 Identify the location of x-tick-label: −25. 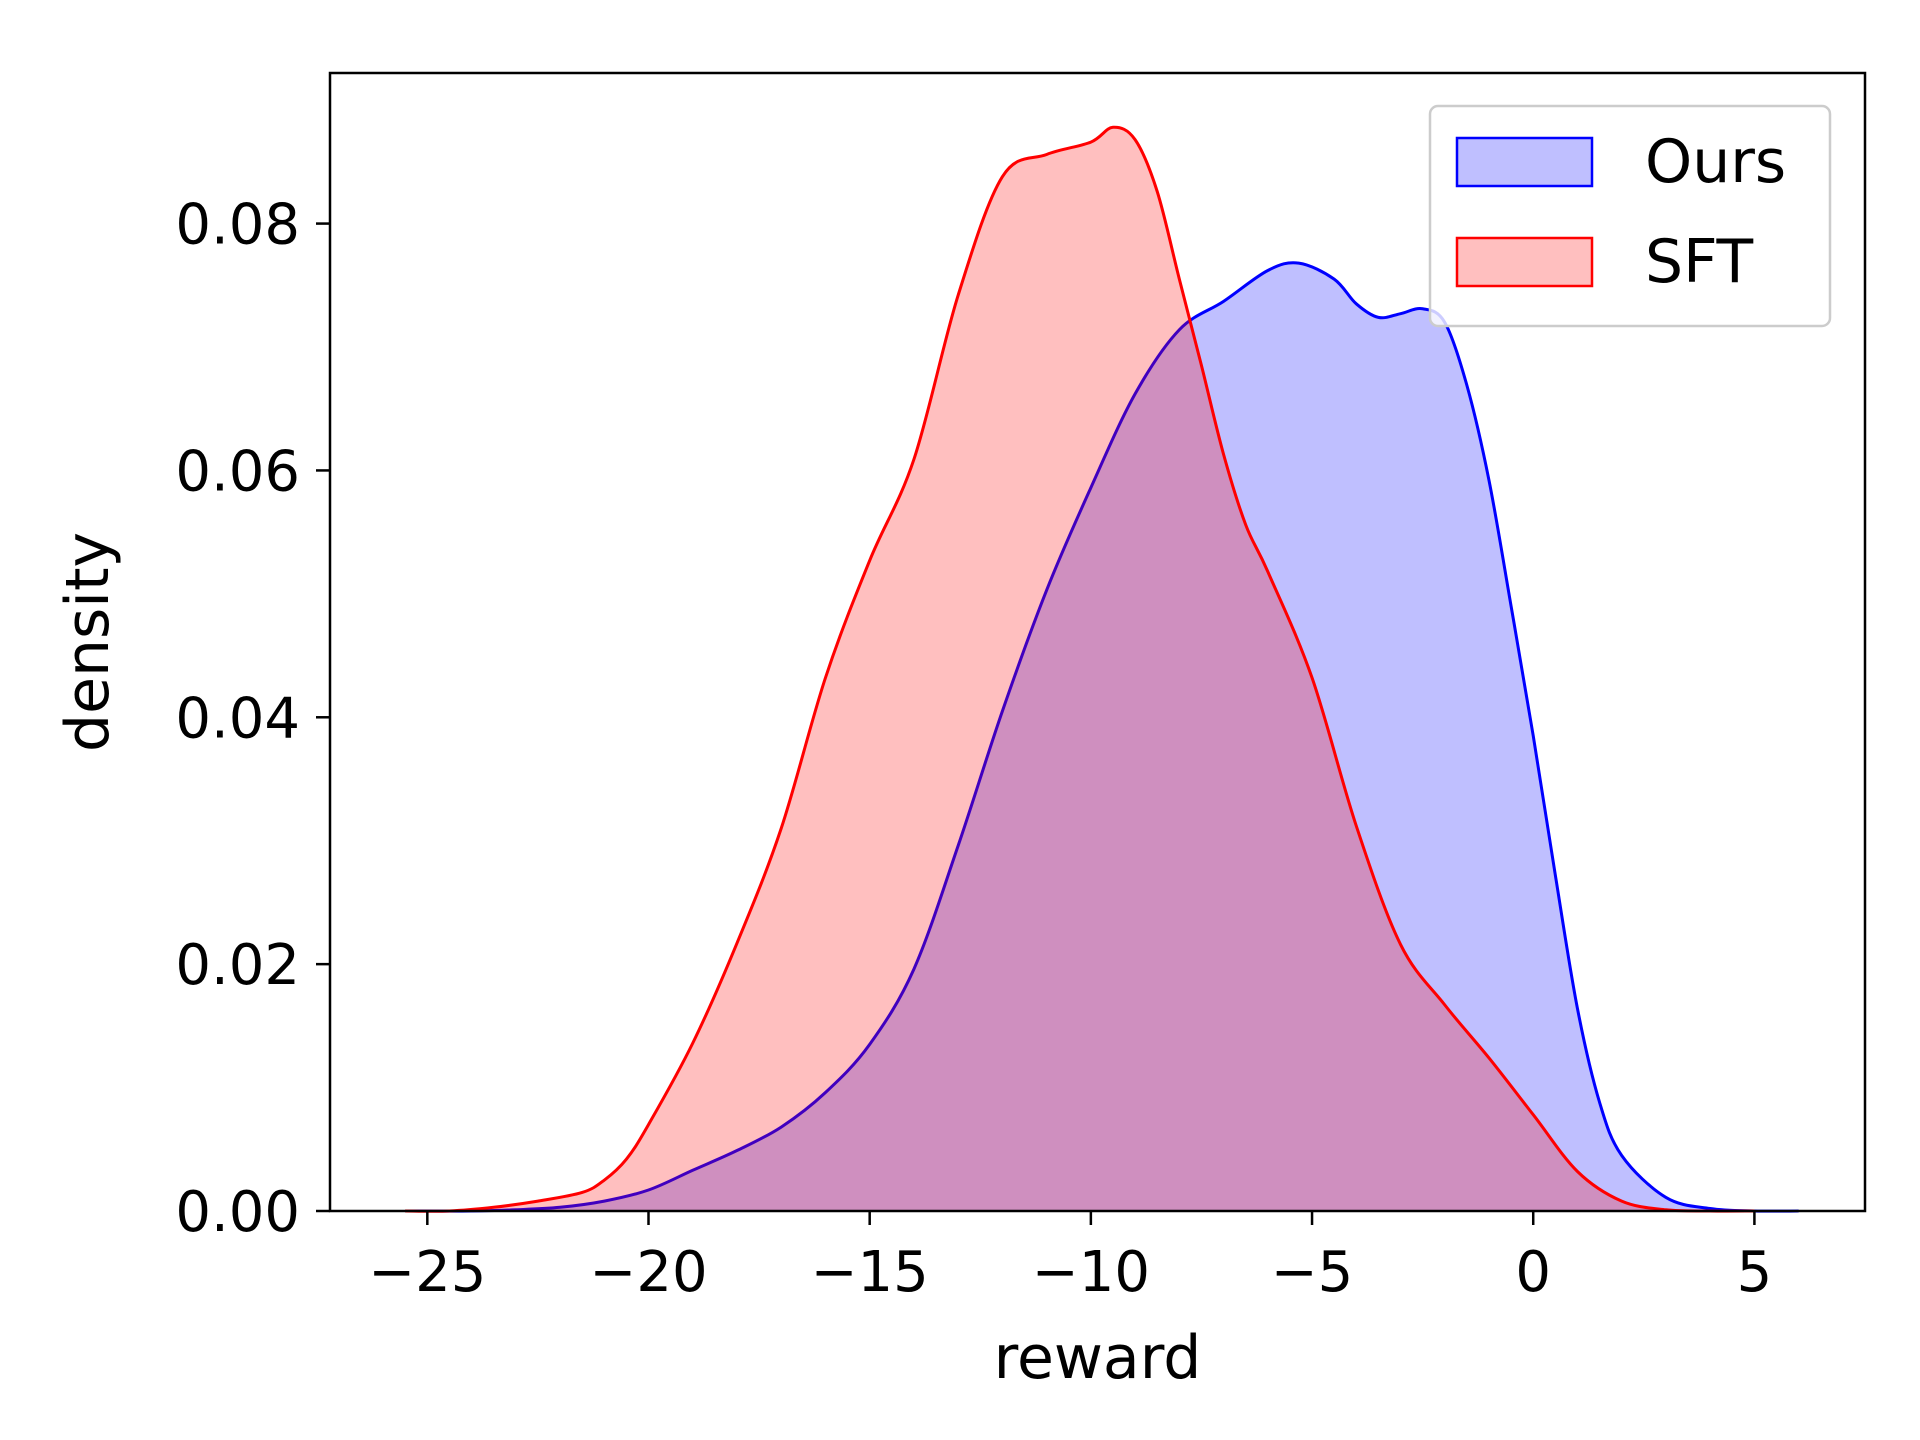
(427, 1272).